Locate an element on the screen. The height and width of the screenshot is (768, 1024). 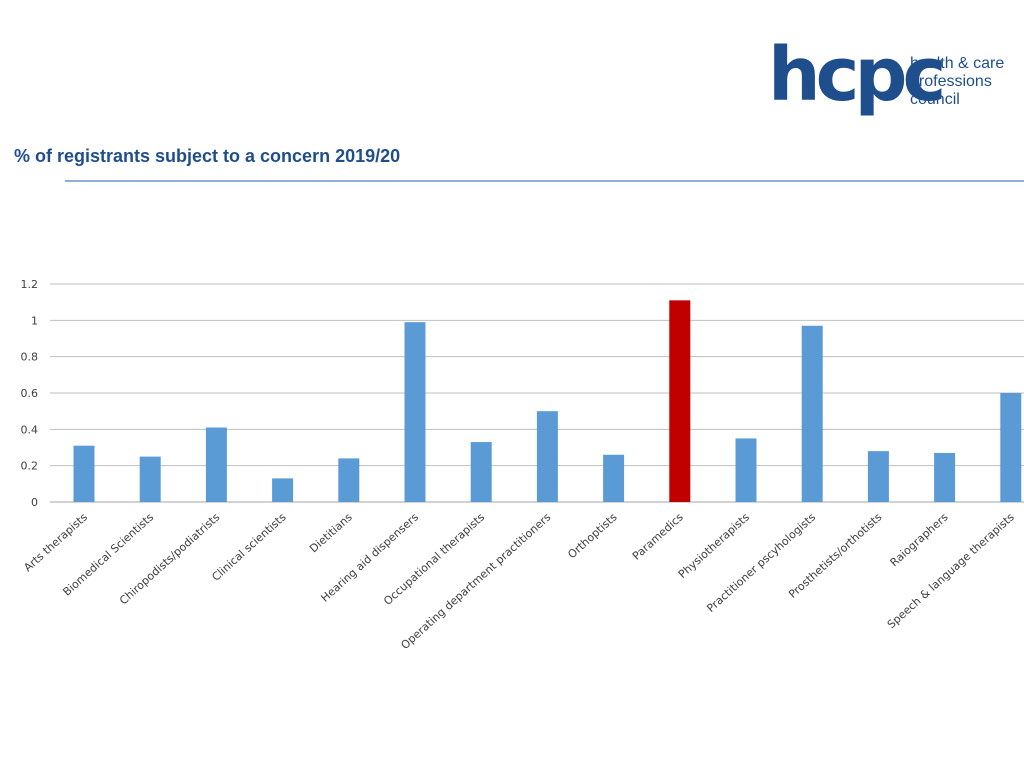
y-tick-label: 0.6 is located at coordinates (30, 393).